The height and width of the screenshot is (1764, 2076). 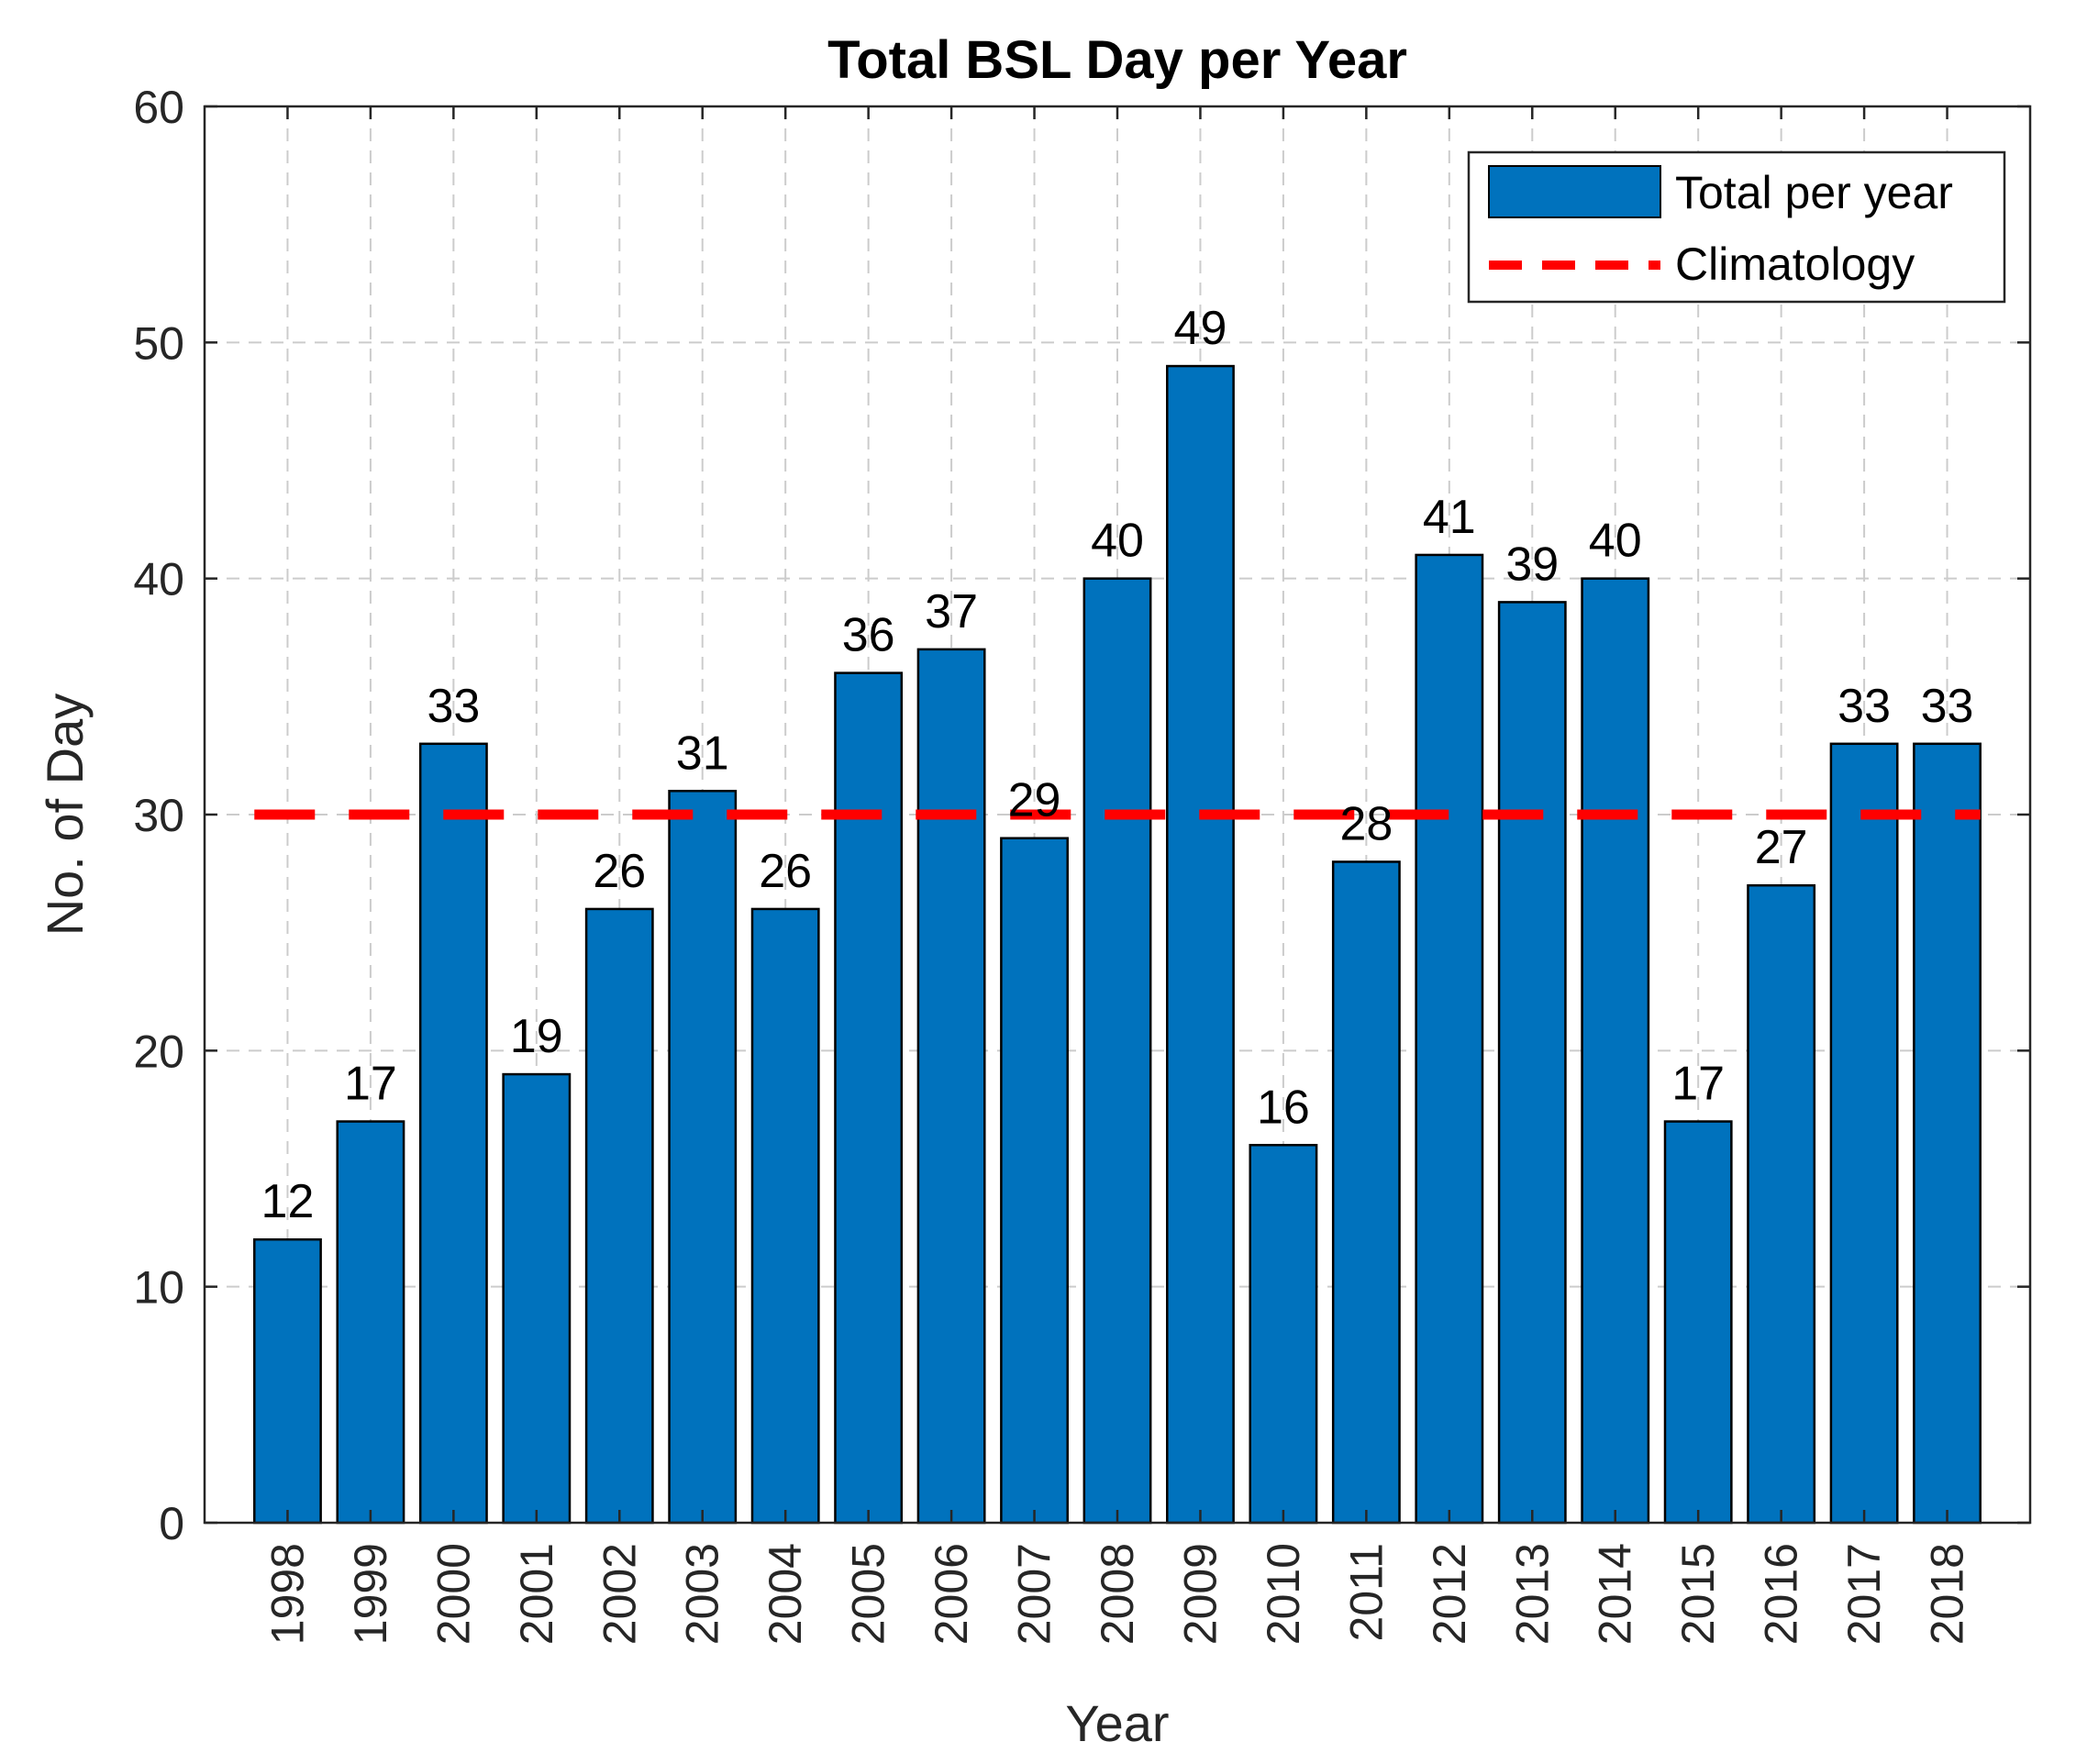 I want to click on y-tick-label: 40, so click(x=158, y=579).